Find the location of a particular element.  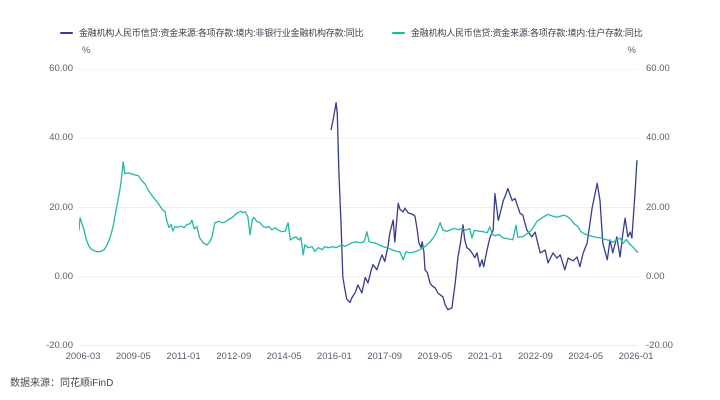

data-source-note: 数据来源：同花顺iFinD is located at coordinates (62, 383).